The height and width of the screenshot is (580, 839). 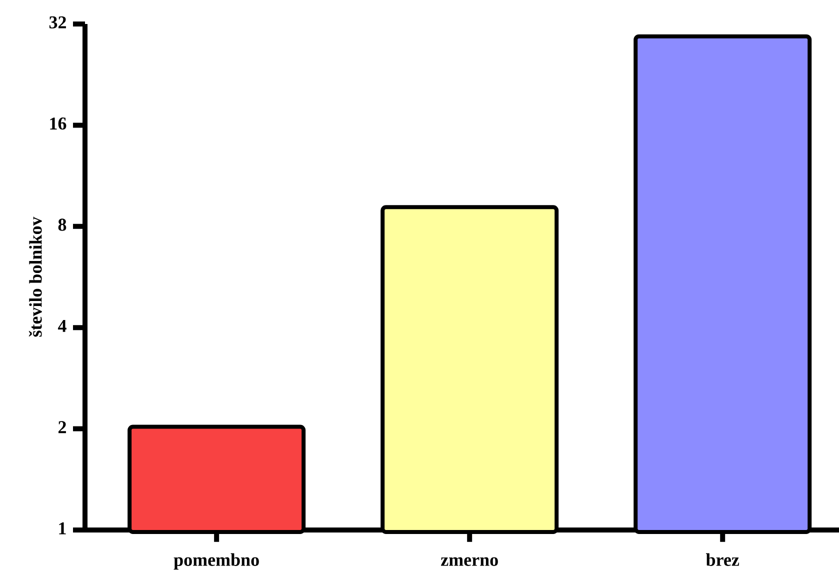 I want to click on x-tick-label: brez, so click(x=723, y=559).